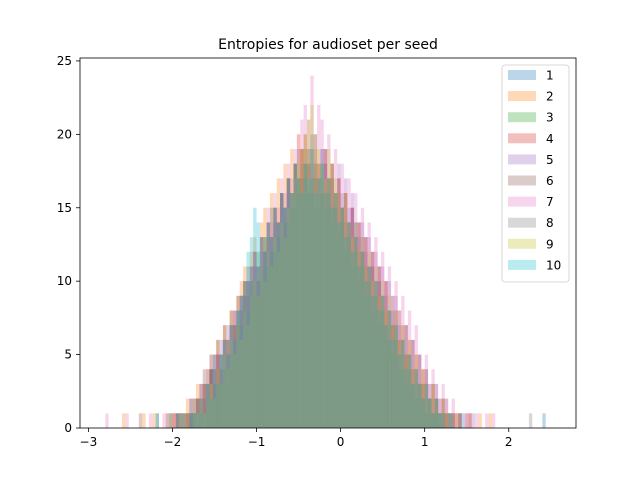  What do you see at coordinates (550, 202) in the screenshot?
I see `legend-label: 7` at bounding box center [550, 202].